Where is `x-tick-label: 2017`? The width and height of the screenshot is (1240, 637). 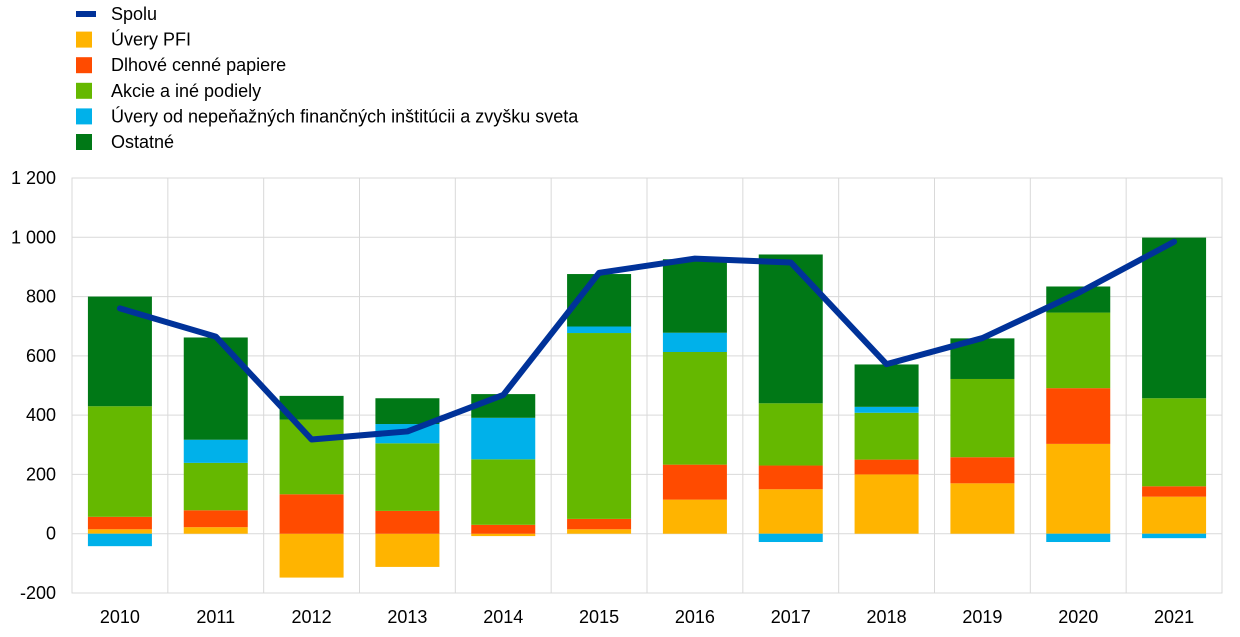 x-tick-label: 2017 is located at coordinates (791, 617).